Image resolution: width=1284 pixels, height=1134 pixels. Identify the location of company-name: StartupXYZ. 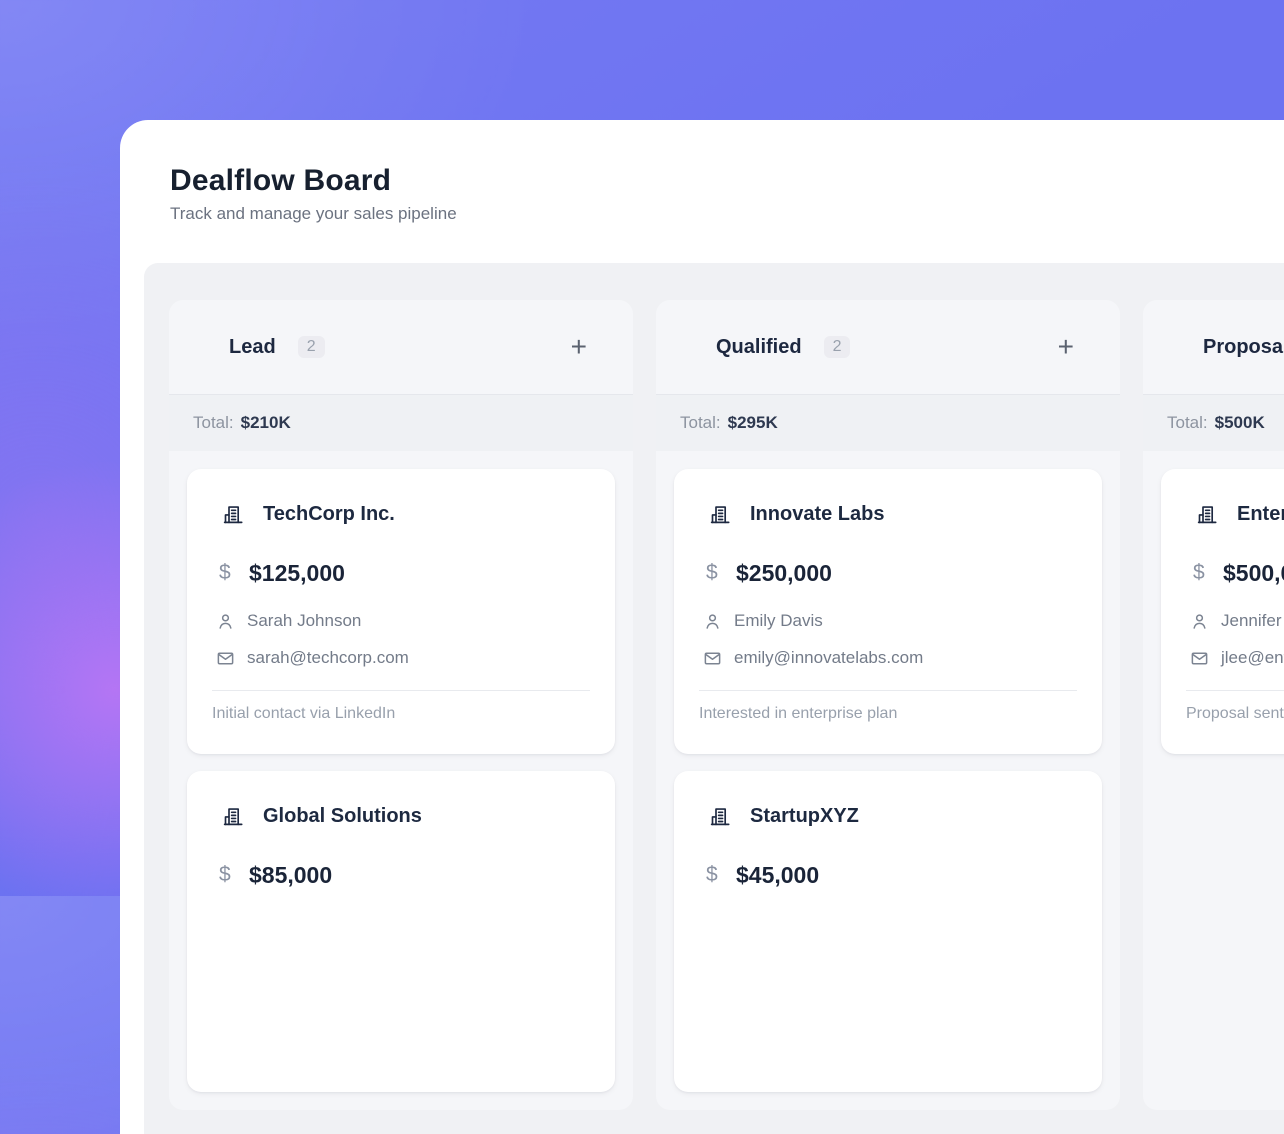
(804, 815).